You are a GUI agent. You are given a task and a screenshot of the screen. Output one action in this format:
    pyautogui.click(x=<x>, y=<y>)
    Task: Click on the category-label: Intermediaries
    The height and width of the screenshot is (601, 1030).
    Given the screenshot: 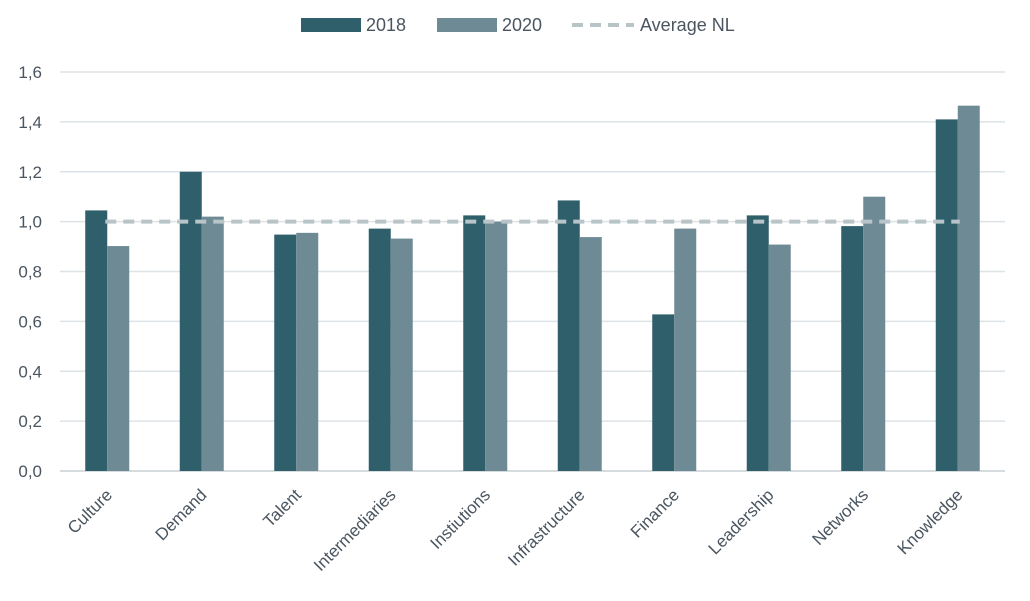 What is the action you would take?
    pyautogui.click(x=355, y=530)
    